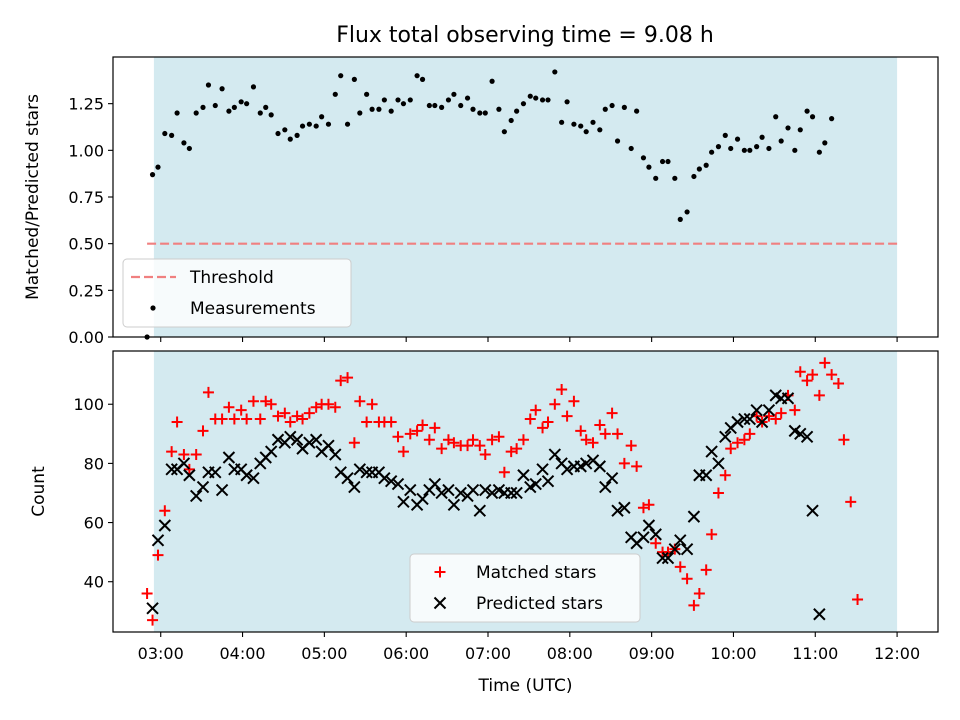 Image resolution: width=960 pixels, height=720 pixels. I want to click on x-tick-label: 07:00, so click(488, 653).